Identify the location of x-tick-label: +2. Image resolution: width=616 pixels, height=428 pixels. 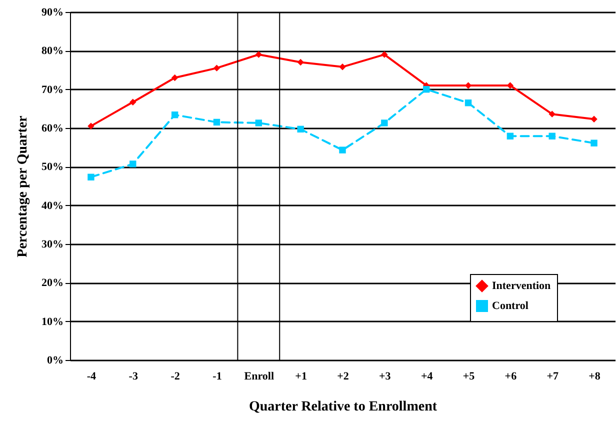
(343, 376).